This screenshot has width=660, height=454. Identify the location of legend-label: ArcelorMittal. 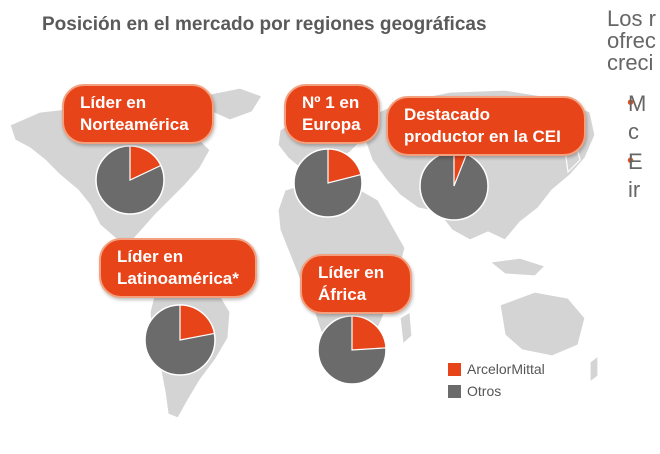
(506, 369).